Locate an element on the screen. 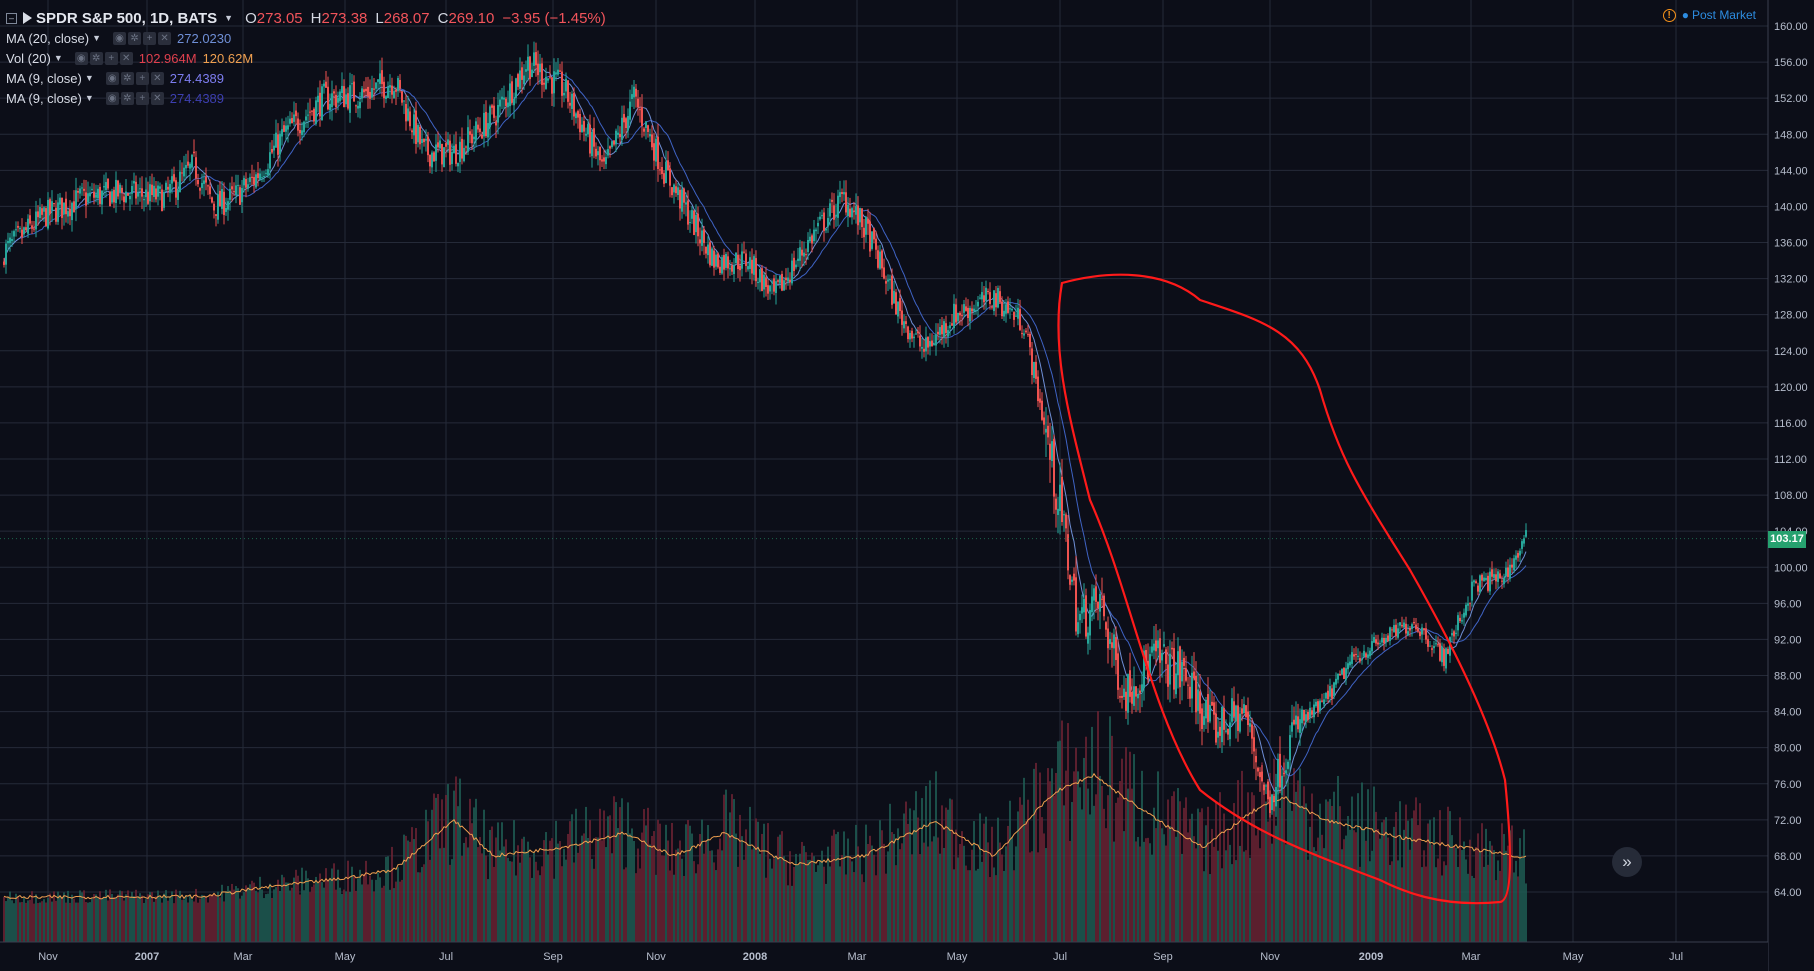 The height and width of the screenshot is (971, 1814). indicator-name: Vol (20) is located at coordinates (28, 58).